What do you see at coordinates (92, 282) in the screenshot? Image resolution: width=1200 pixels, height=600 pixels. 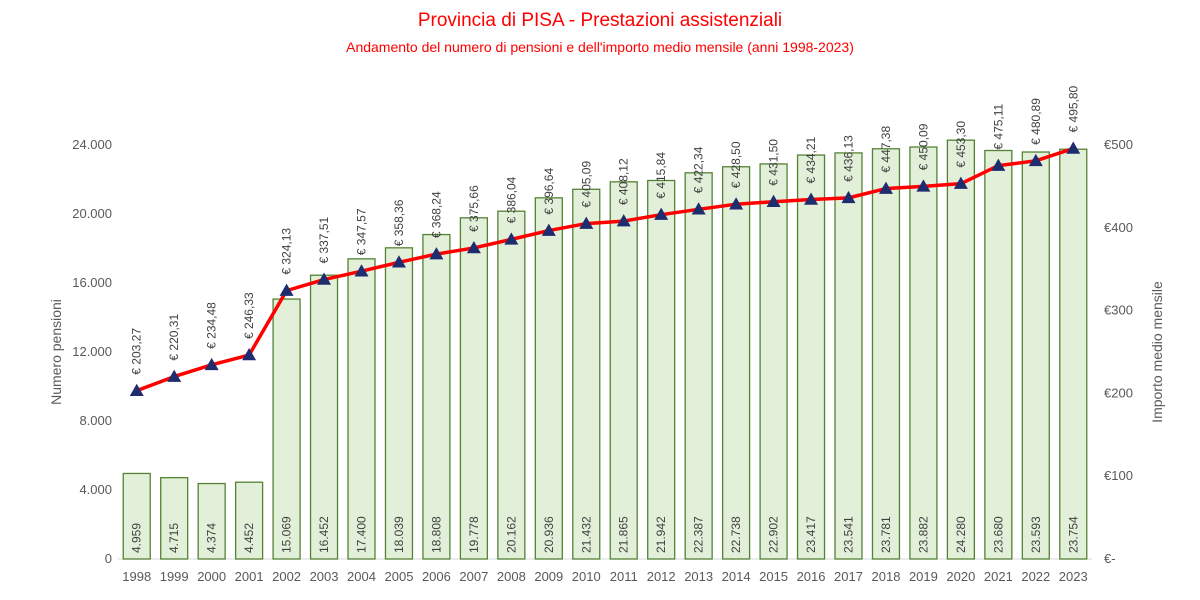 I see `y-tick-label: 16.000` at bounding box center [92, 282].